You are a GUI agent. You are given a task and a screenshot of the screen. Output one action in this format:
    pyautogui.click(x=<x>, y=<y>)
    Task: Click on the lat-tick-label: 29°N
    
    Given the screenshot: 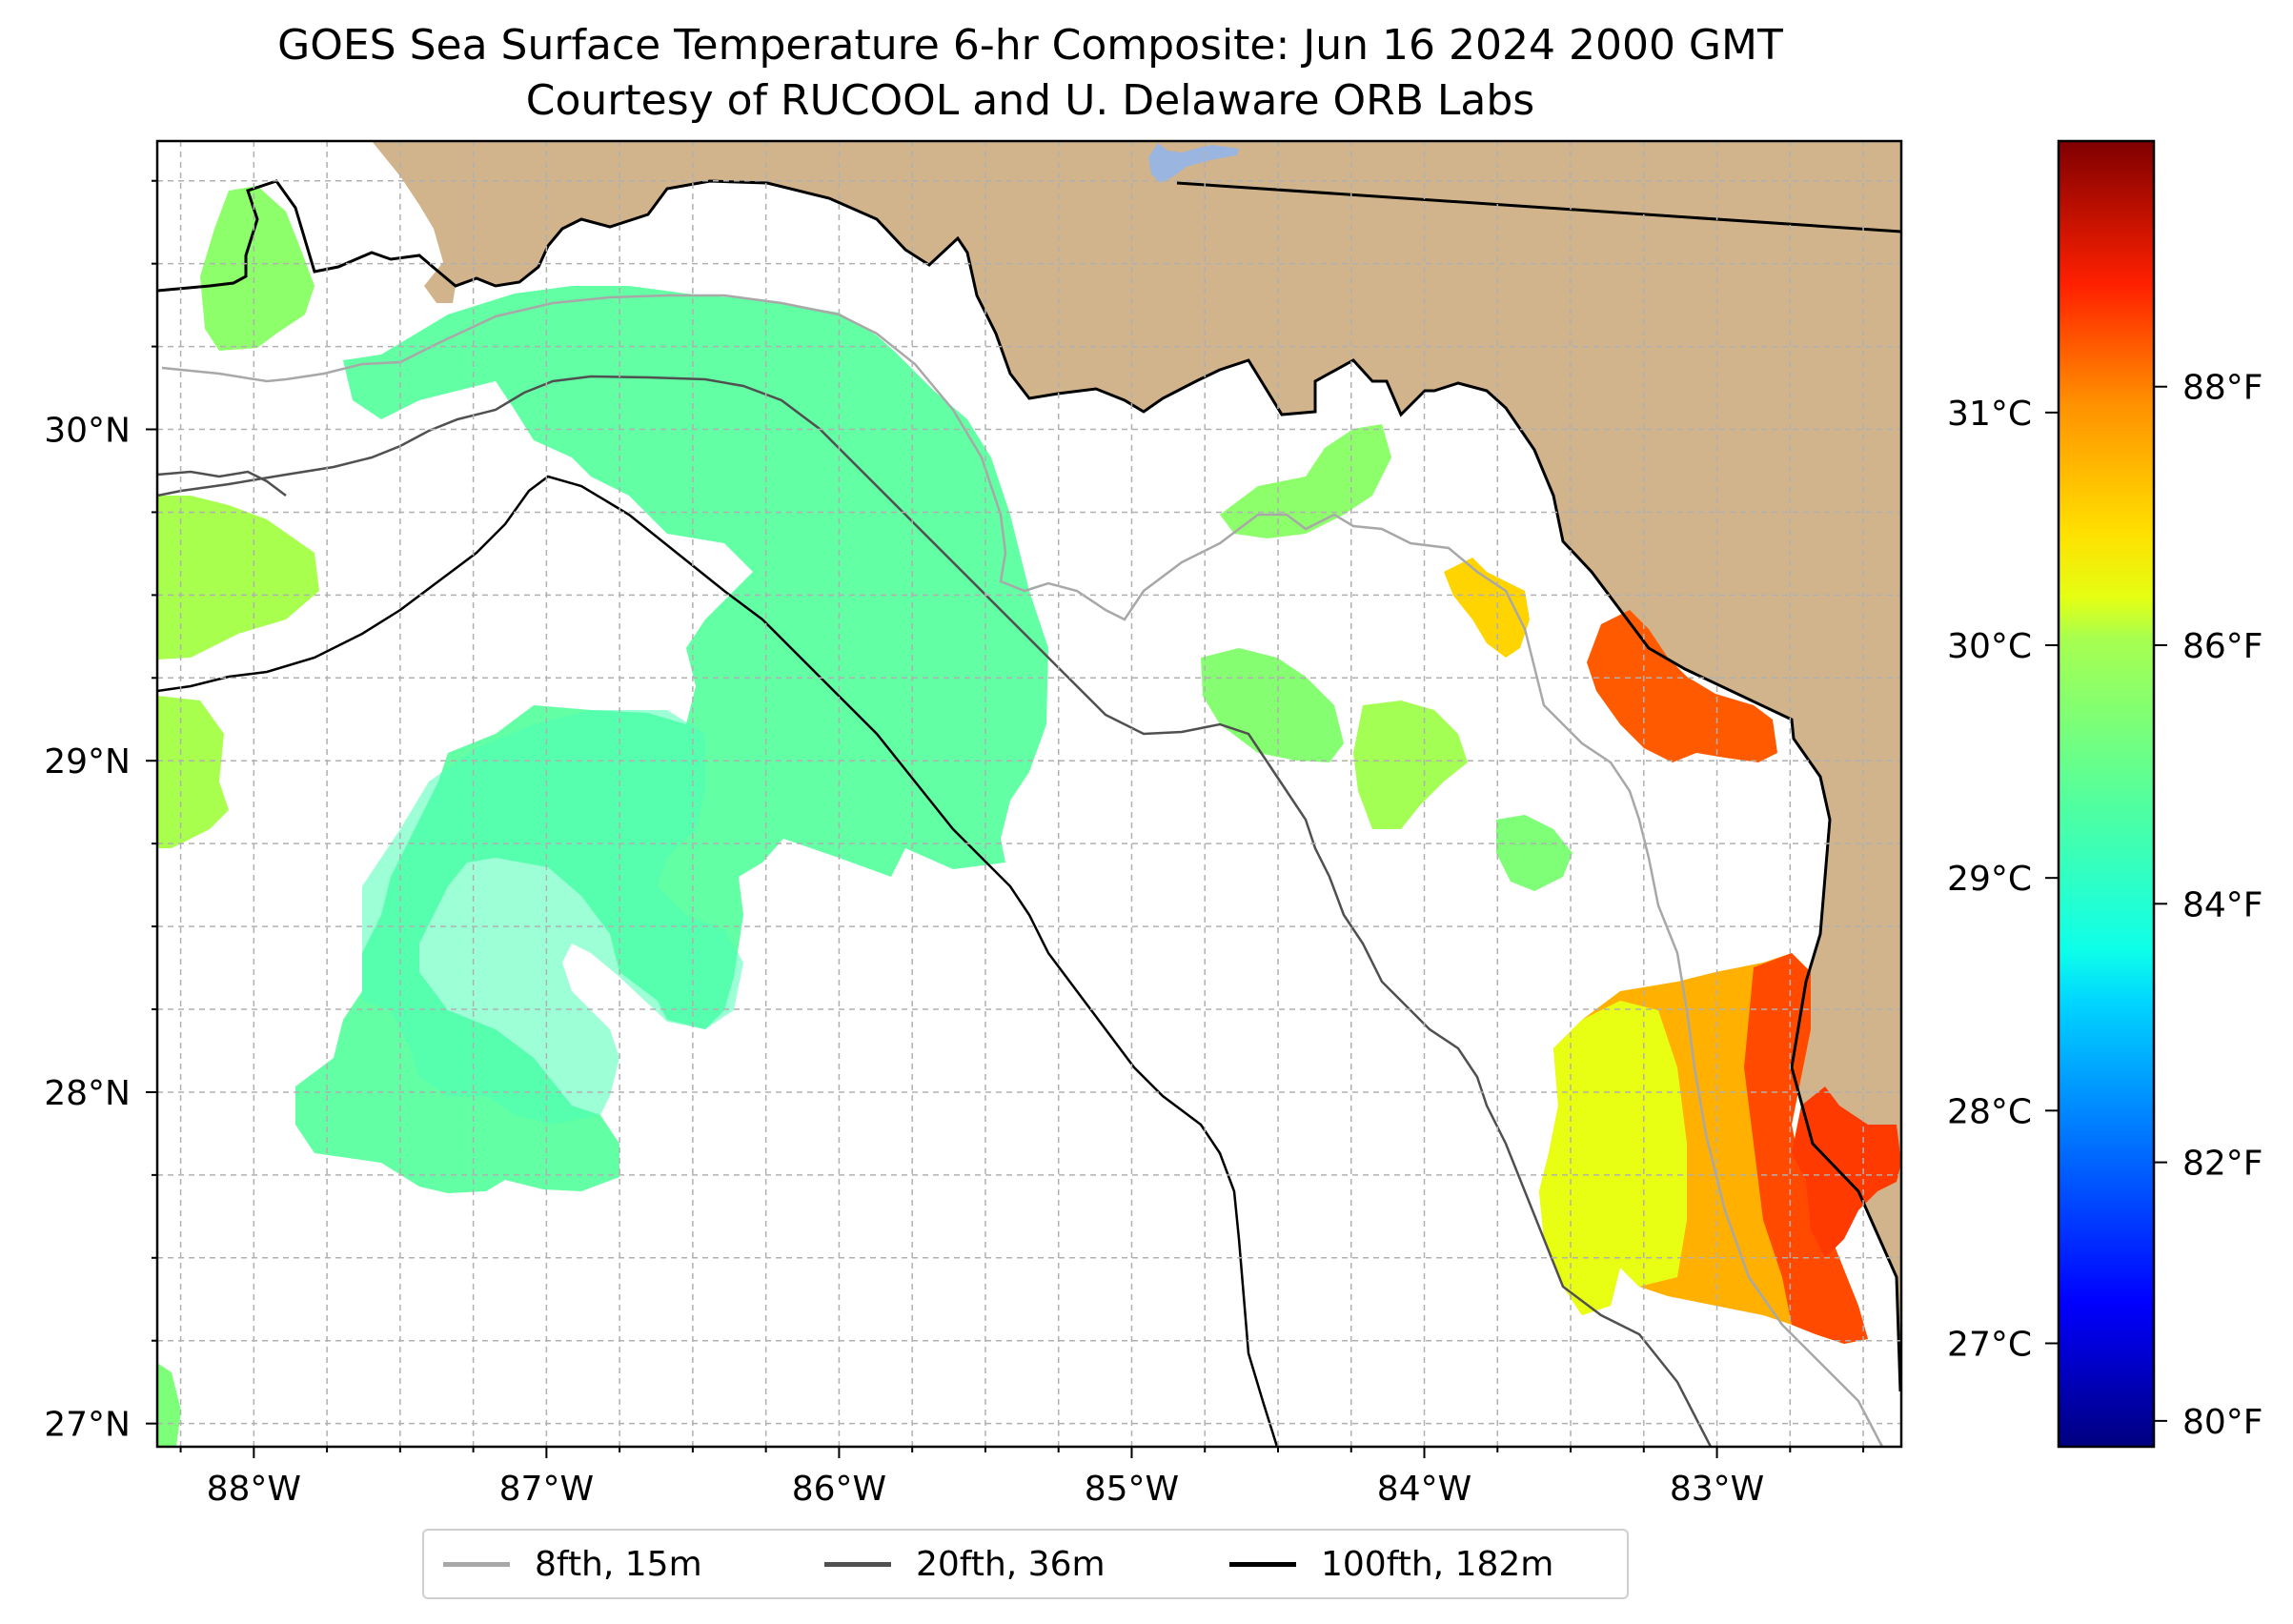 What is the action you would take?
    pyautogui.click(x=88, y=762)
    